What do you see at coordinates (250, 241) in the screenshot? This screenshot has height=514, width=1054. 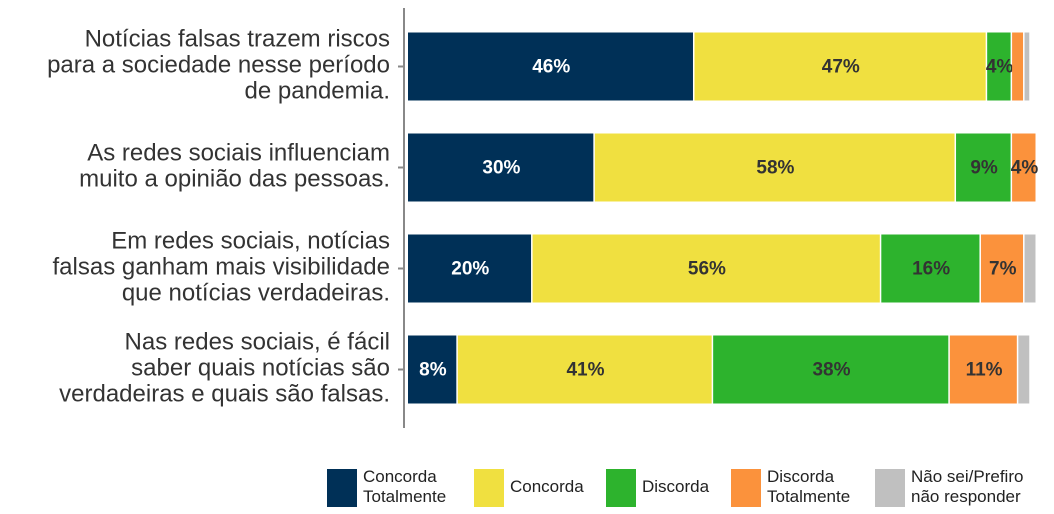 I see `category-line: Em redes sociais, notícias` at bounding box center [250, 241].